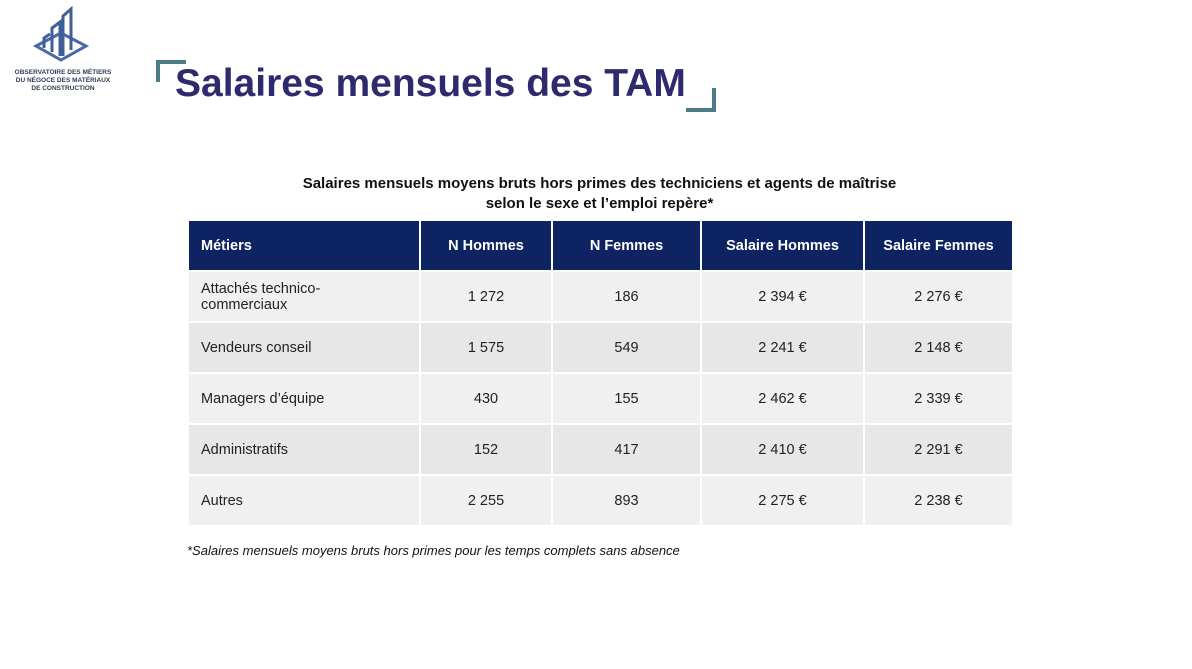 This screenshot has height=669, width=1192. I want to click on cell-text: 186, so click(626, 296).